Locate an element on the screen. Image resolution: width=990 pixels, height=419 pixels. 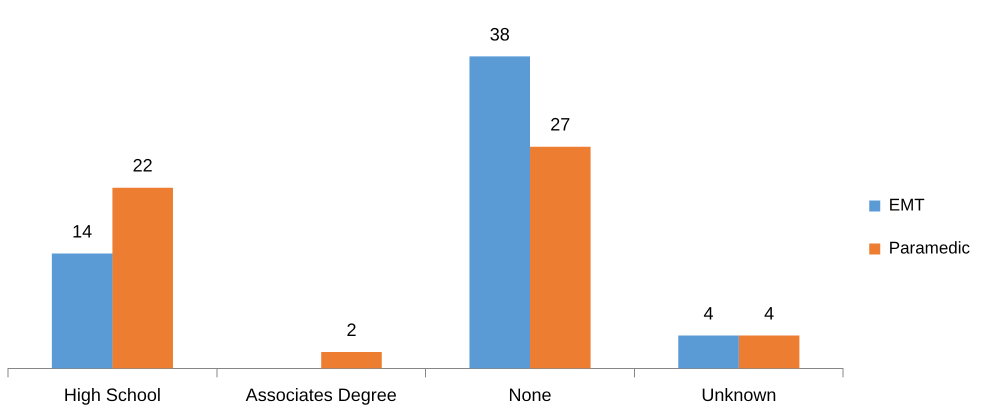
x-tick-label: Unknown is located at coordinates (738, 395).